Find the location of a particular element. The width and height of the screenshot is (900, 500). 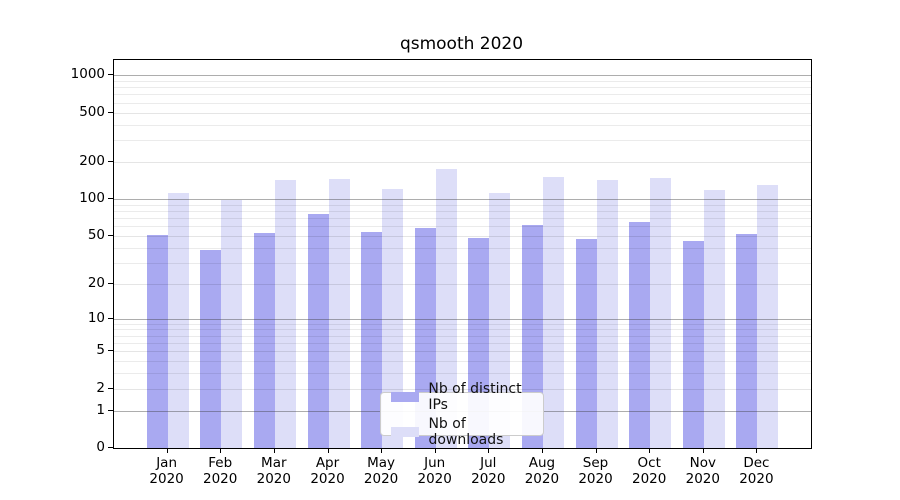

y-tick-label-100: 100 is located at coordinates (92, 198).